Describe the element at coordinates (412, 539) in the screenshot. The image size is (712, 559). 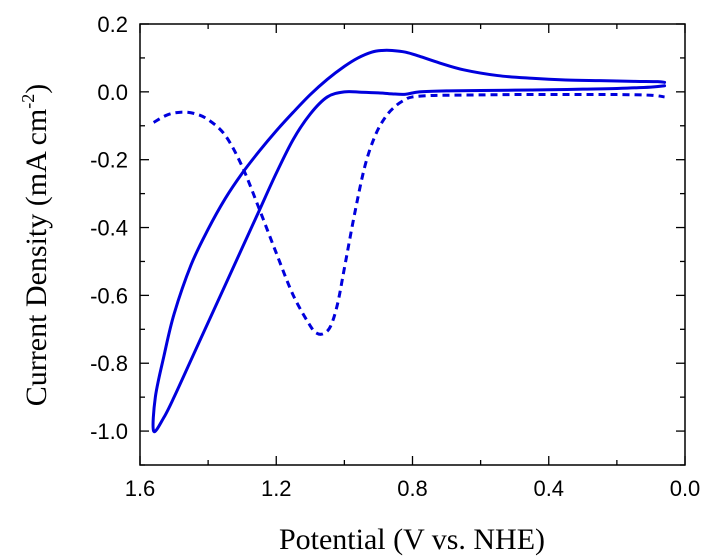
I see `x-axis-title: Potential (V vs. NHE)` at that location.